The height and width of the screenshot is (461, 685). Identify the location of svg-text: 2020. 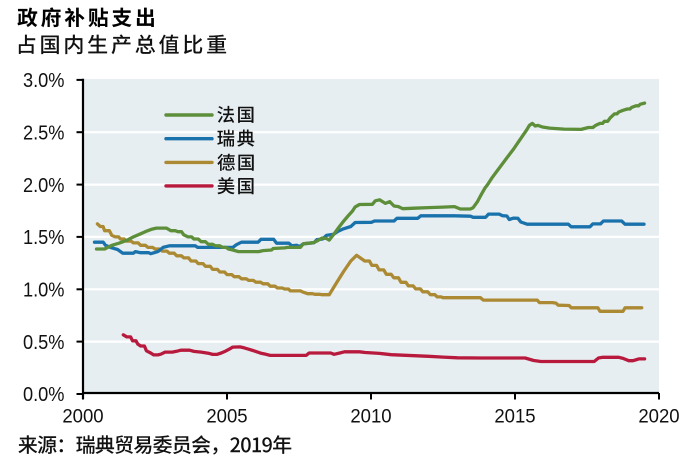
(658, 417).